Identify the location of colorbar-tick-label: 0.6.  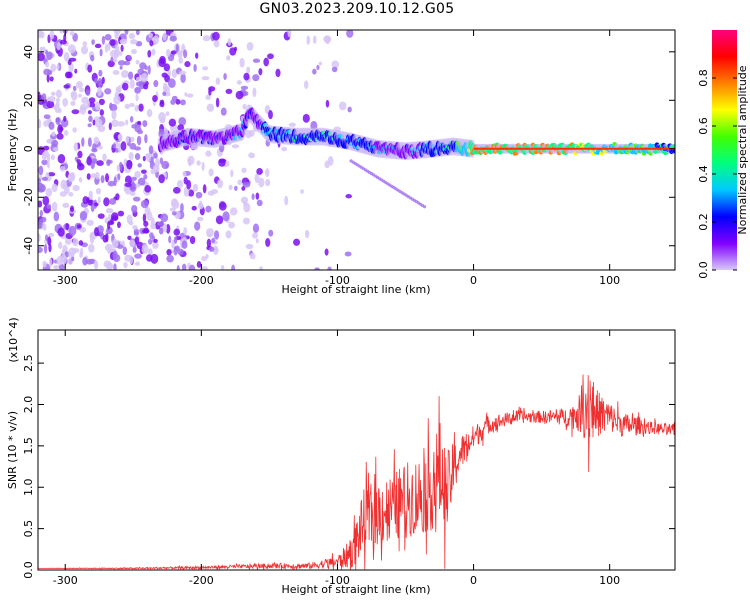
(703, 126).